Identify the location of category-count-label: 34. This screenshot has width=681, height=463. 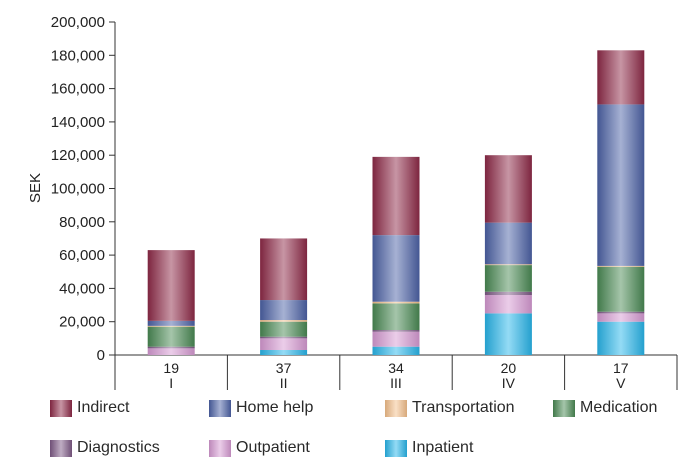
(396, 368).